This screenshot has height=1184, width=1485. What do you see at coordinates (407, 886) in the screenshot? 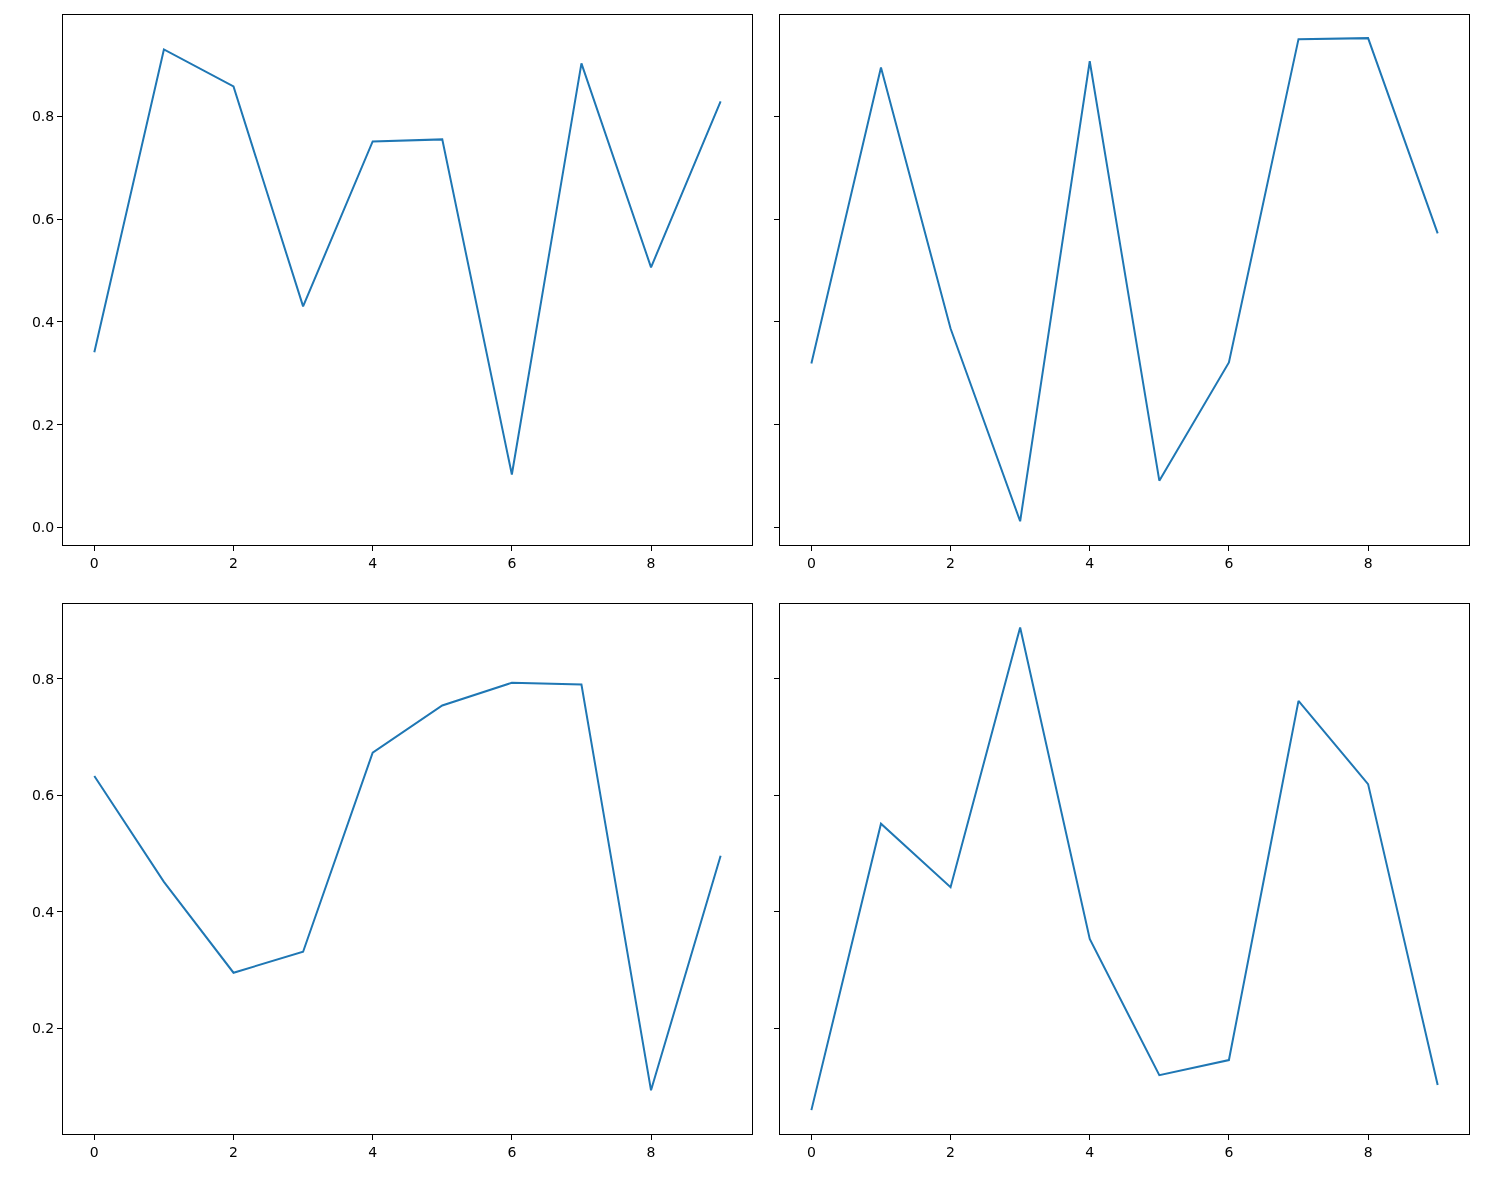
I see `line-series` at bounding box center [407, 886].